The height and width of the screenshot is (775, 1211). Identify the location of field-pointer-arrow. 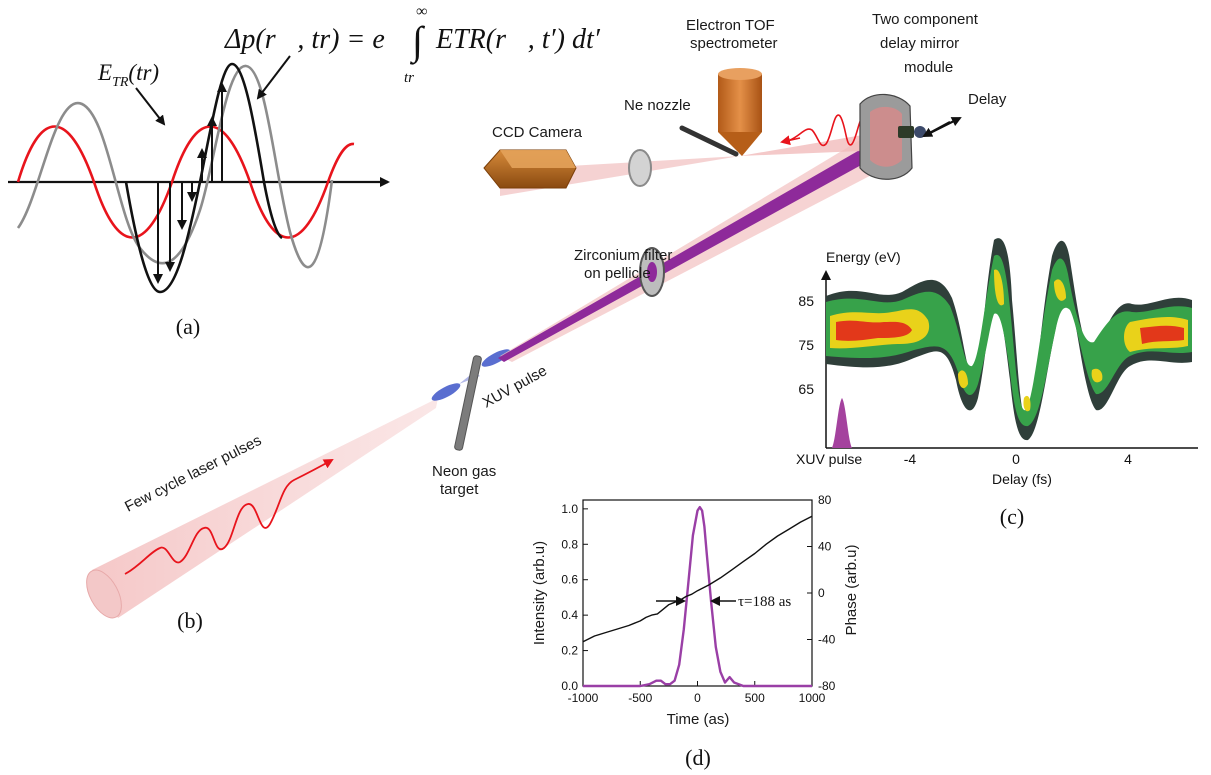
(150, 106).